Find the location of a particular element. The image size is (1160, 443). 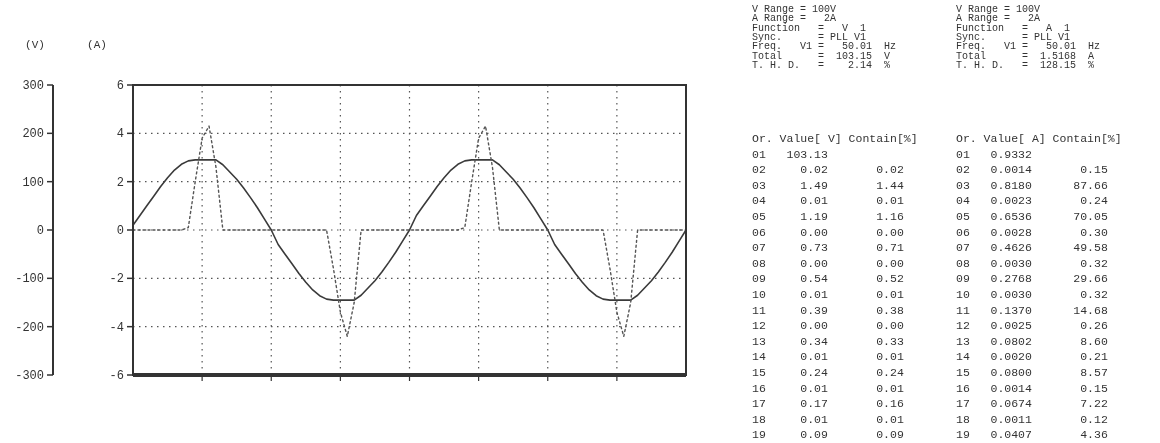

text: 10 0.0030 0.32 is located at coordinates (1032, 294).